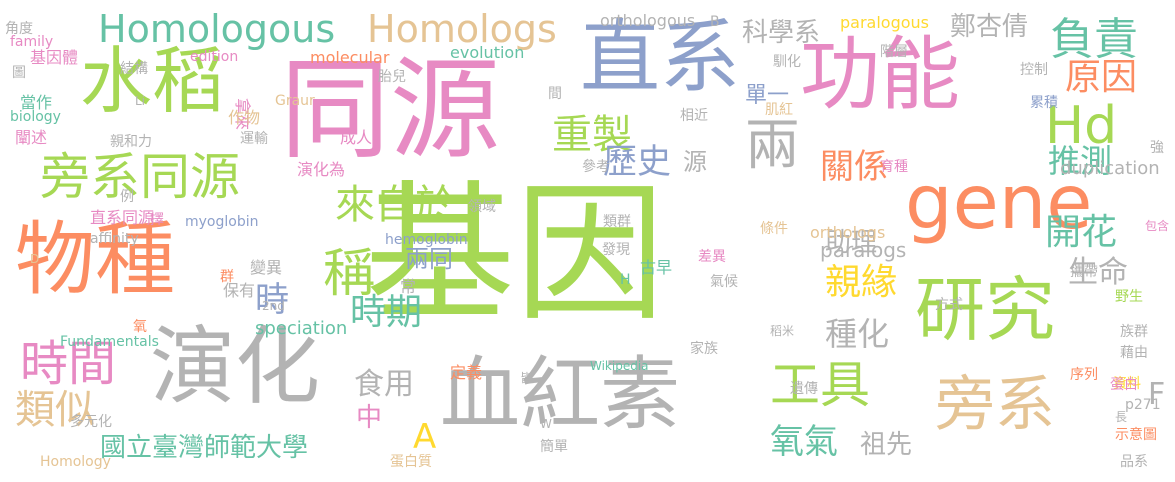 The width and height of the screenshot is (1175, 482). I want to click on word: 單一, so click(767, 95).